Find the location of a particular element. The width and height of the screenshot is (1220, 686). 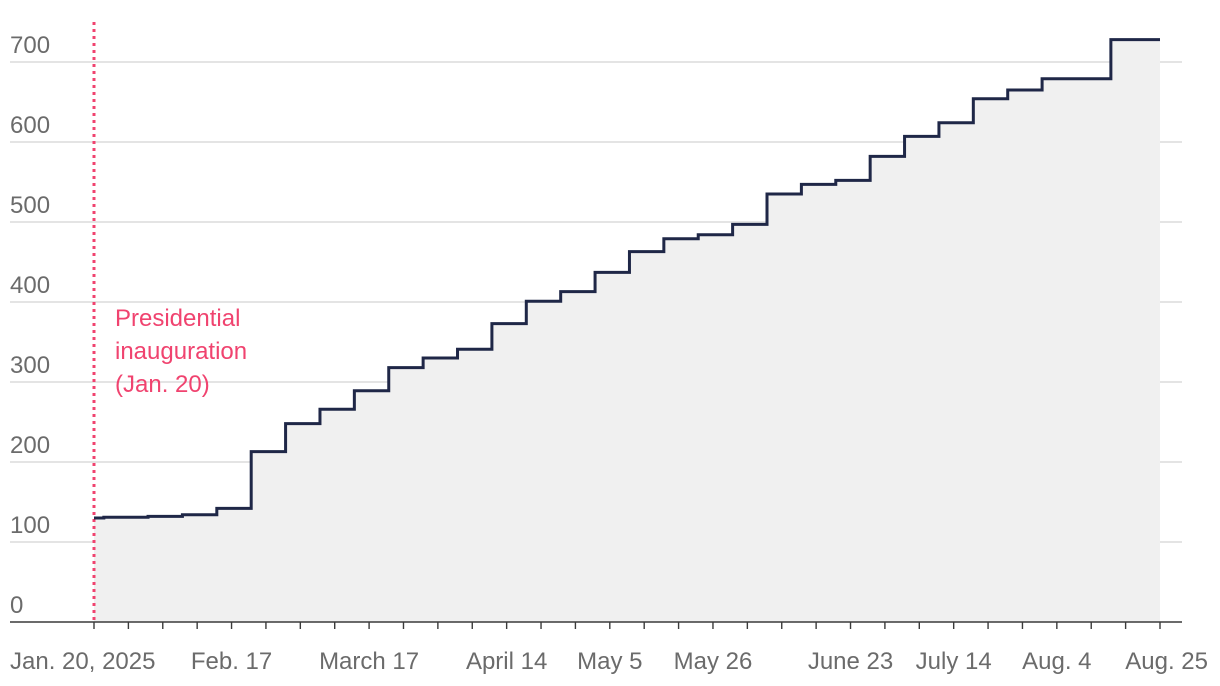

x-tick-label: May 26 is located at coordinates (713, 661).